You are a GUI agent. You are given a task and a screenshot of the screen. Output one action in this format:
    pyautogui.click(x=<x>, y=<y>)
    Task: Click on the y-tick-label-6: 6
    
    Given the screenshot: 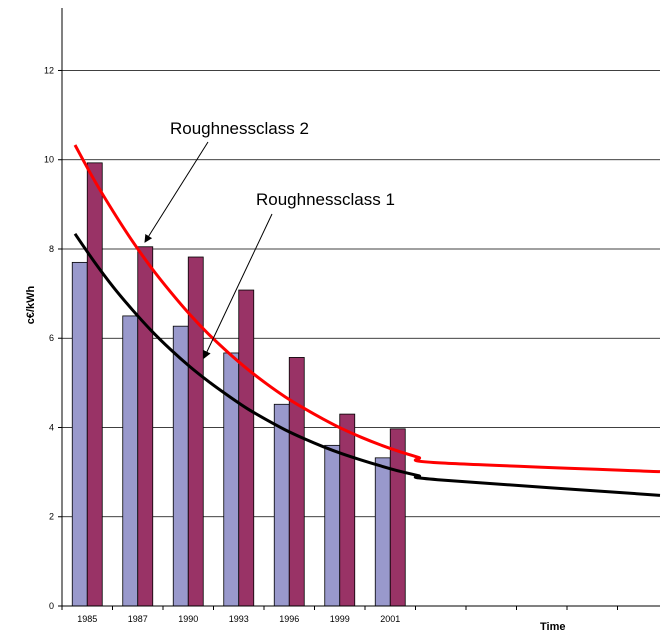 What is the action you would take?
    pyautogui.click(x=51, y=338)
    